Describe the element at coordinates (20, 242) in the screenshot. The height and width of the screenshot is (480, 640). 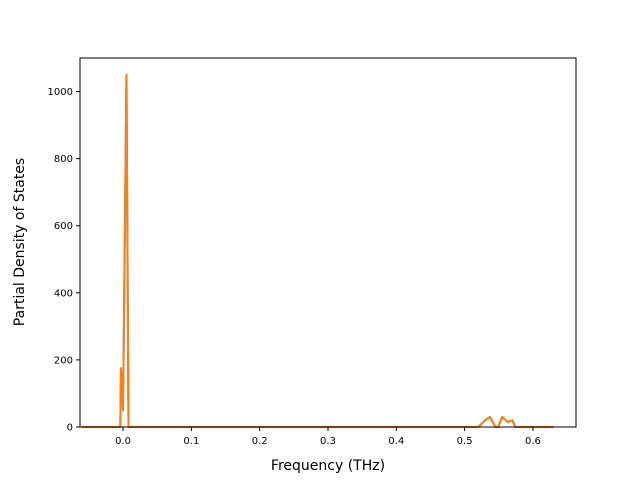
I see `y-axis-title: Partial Density of States` at that location.